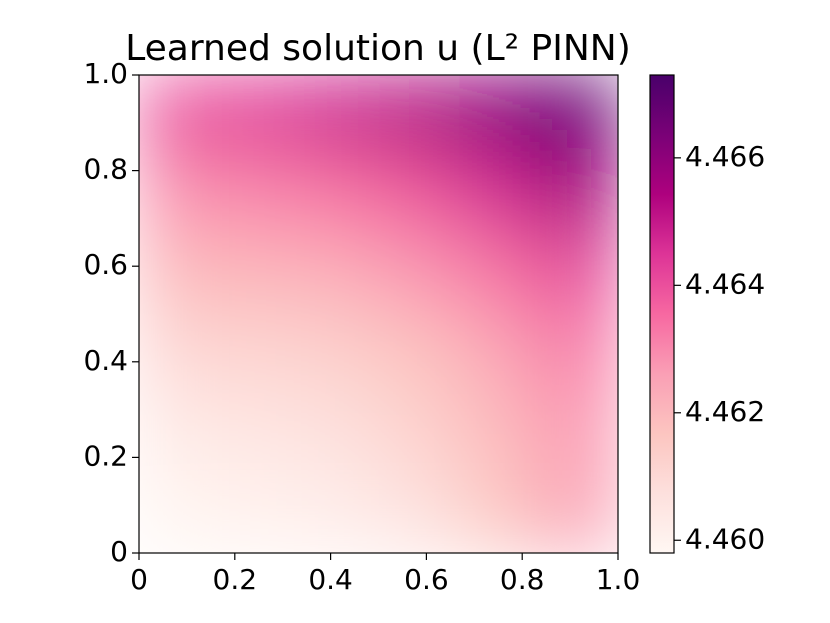 The height and width of the screenshot is (623, 830). What do you see at coordinates (522, 579) in the screenshot?
I see `x-tick-label: 0.8` at bounding box center [522, 579].